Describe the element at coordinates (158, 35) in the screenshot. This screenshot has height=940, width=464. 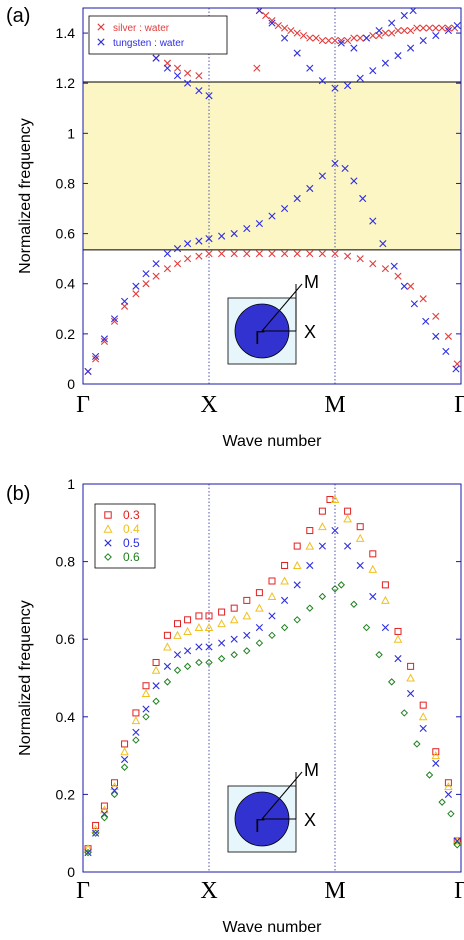
I see `legend-box` at that location.